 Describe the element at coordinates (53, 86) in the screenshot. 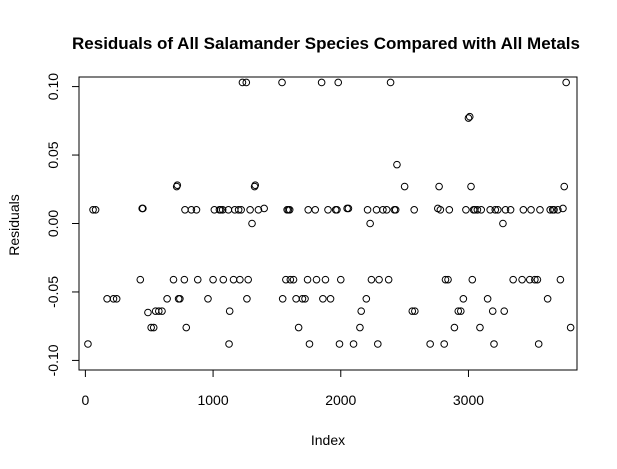

I see `y-tick-label: 0.10` at that location.